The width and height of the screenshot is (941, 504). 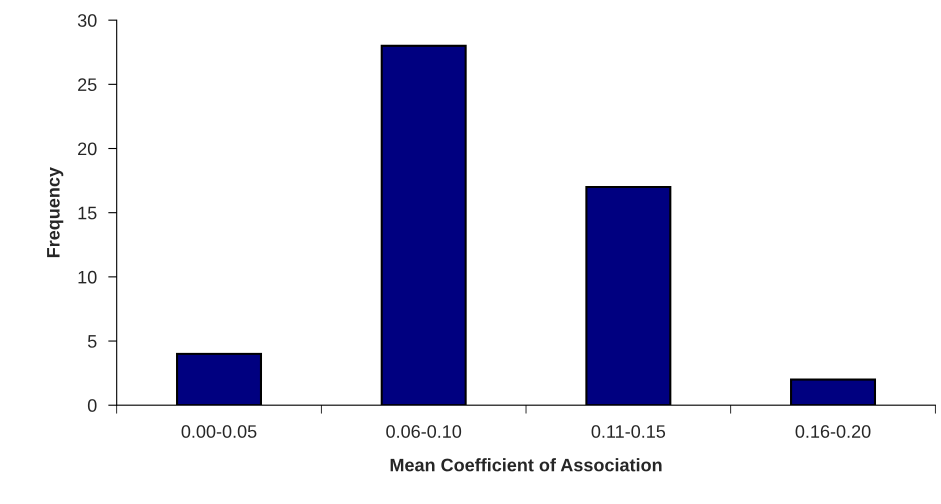 What do you see at coordinates (526, 465) in the screenshot?
I see `x-axis-title: Mean Coefficient of Association` at bounding box center [526, 465].